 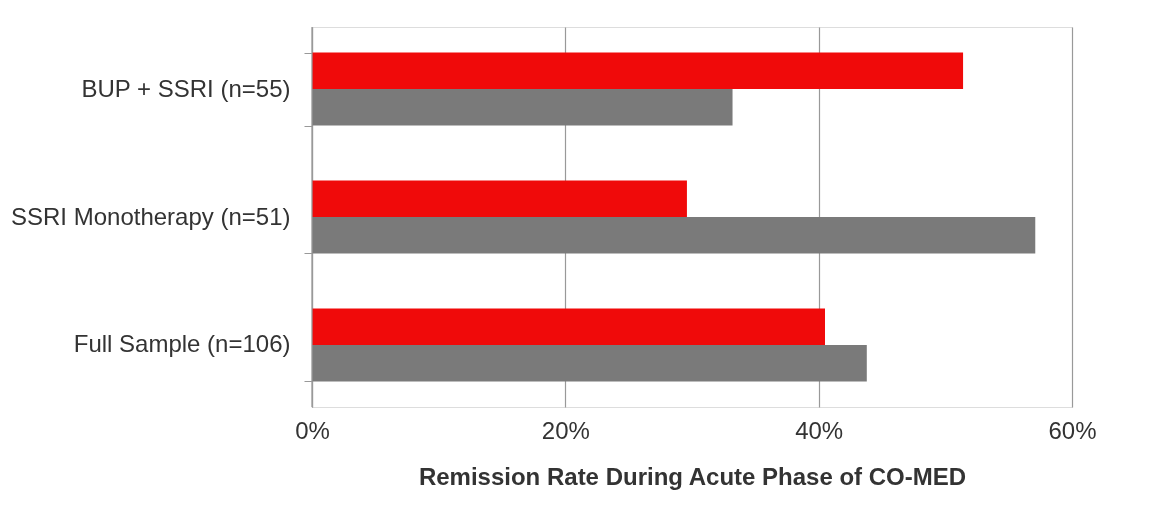 I want to click on x-tick-label: 0%, so click(x=312, y=430).